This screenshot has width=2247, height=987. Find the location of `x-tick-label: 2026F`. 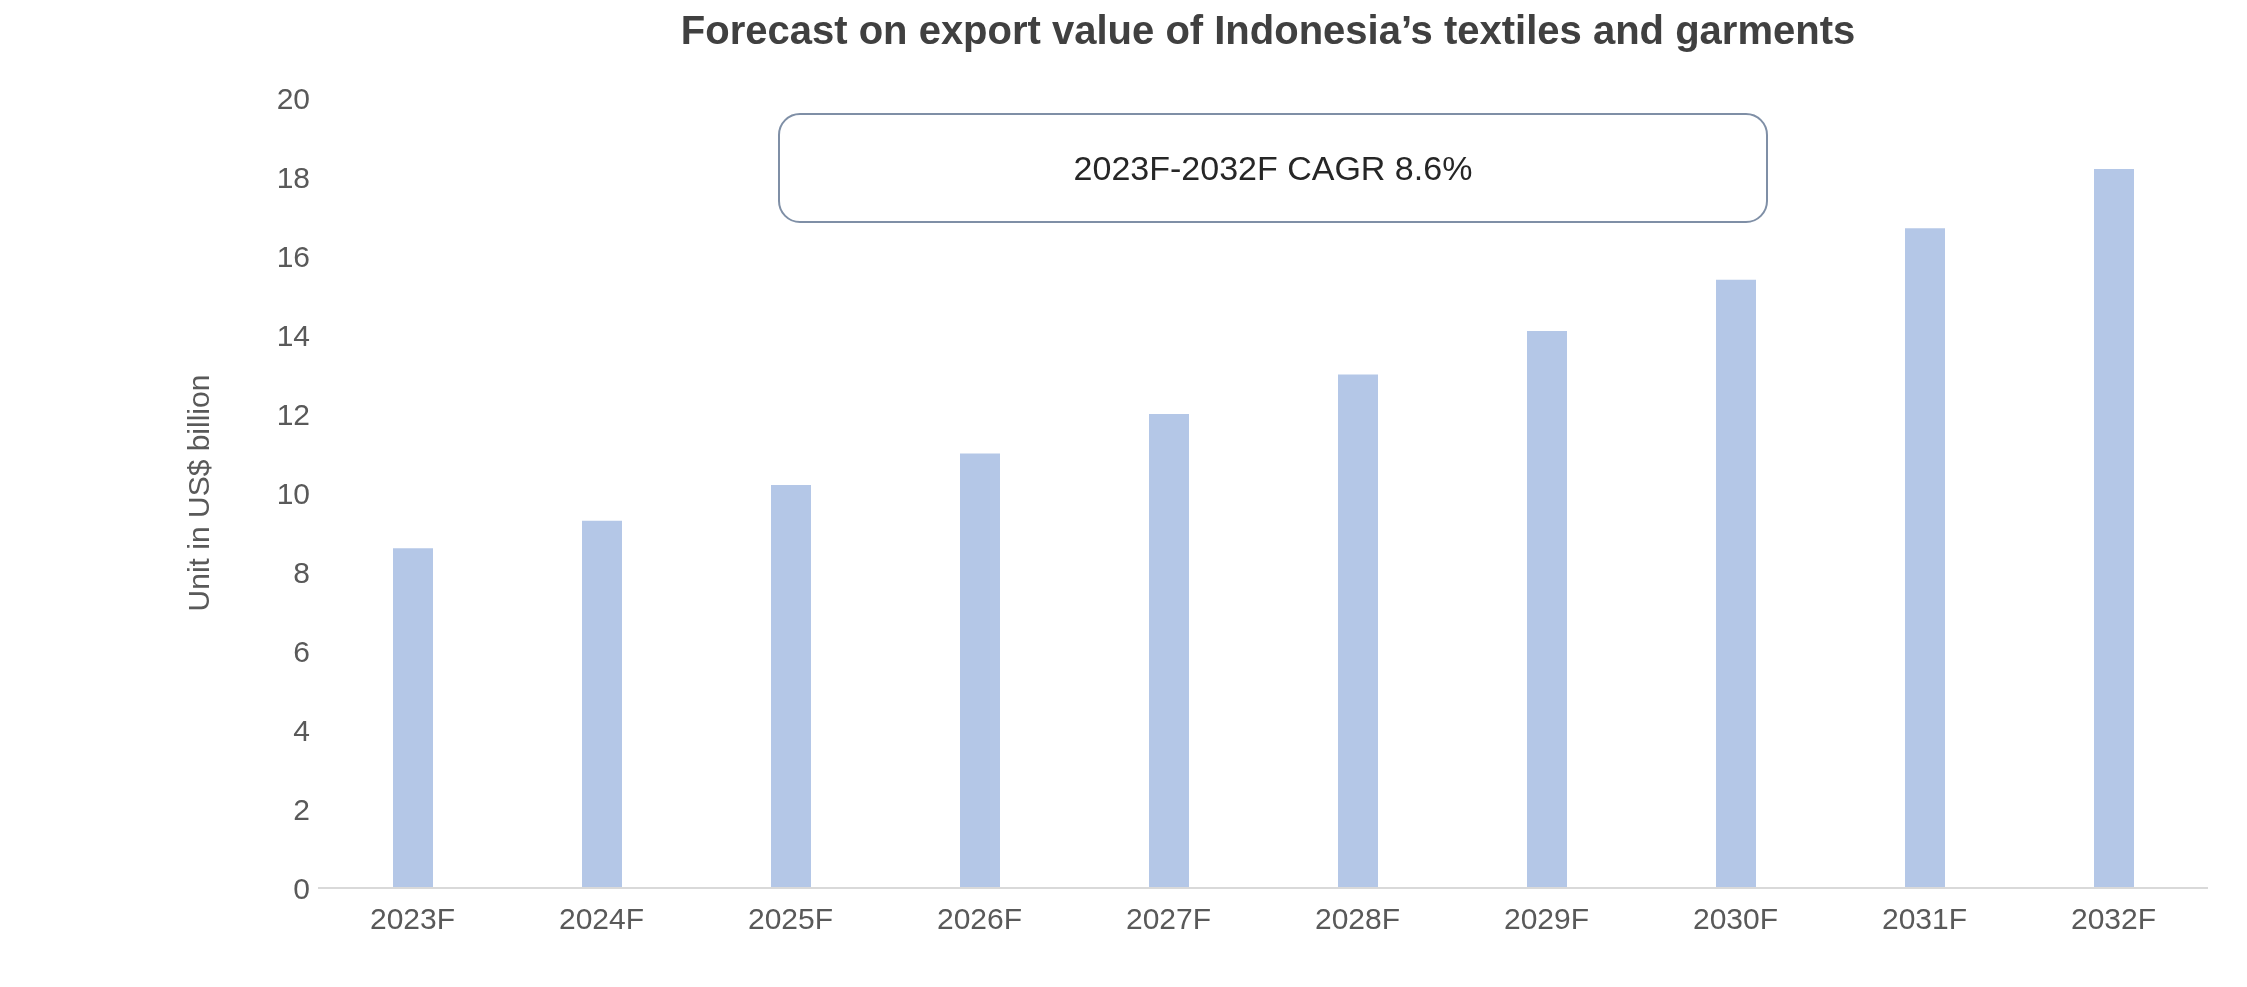

x-tick-label: 2026F is located at coordinates (979, 919).